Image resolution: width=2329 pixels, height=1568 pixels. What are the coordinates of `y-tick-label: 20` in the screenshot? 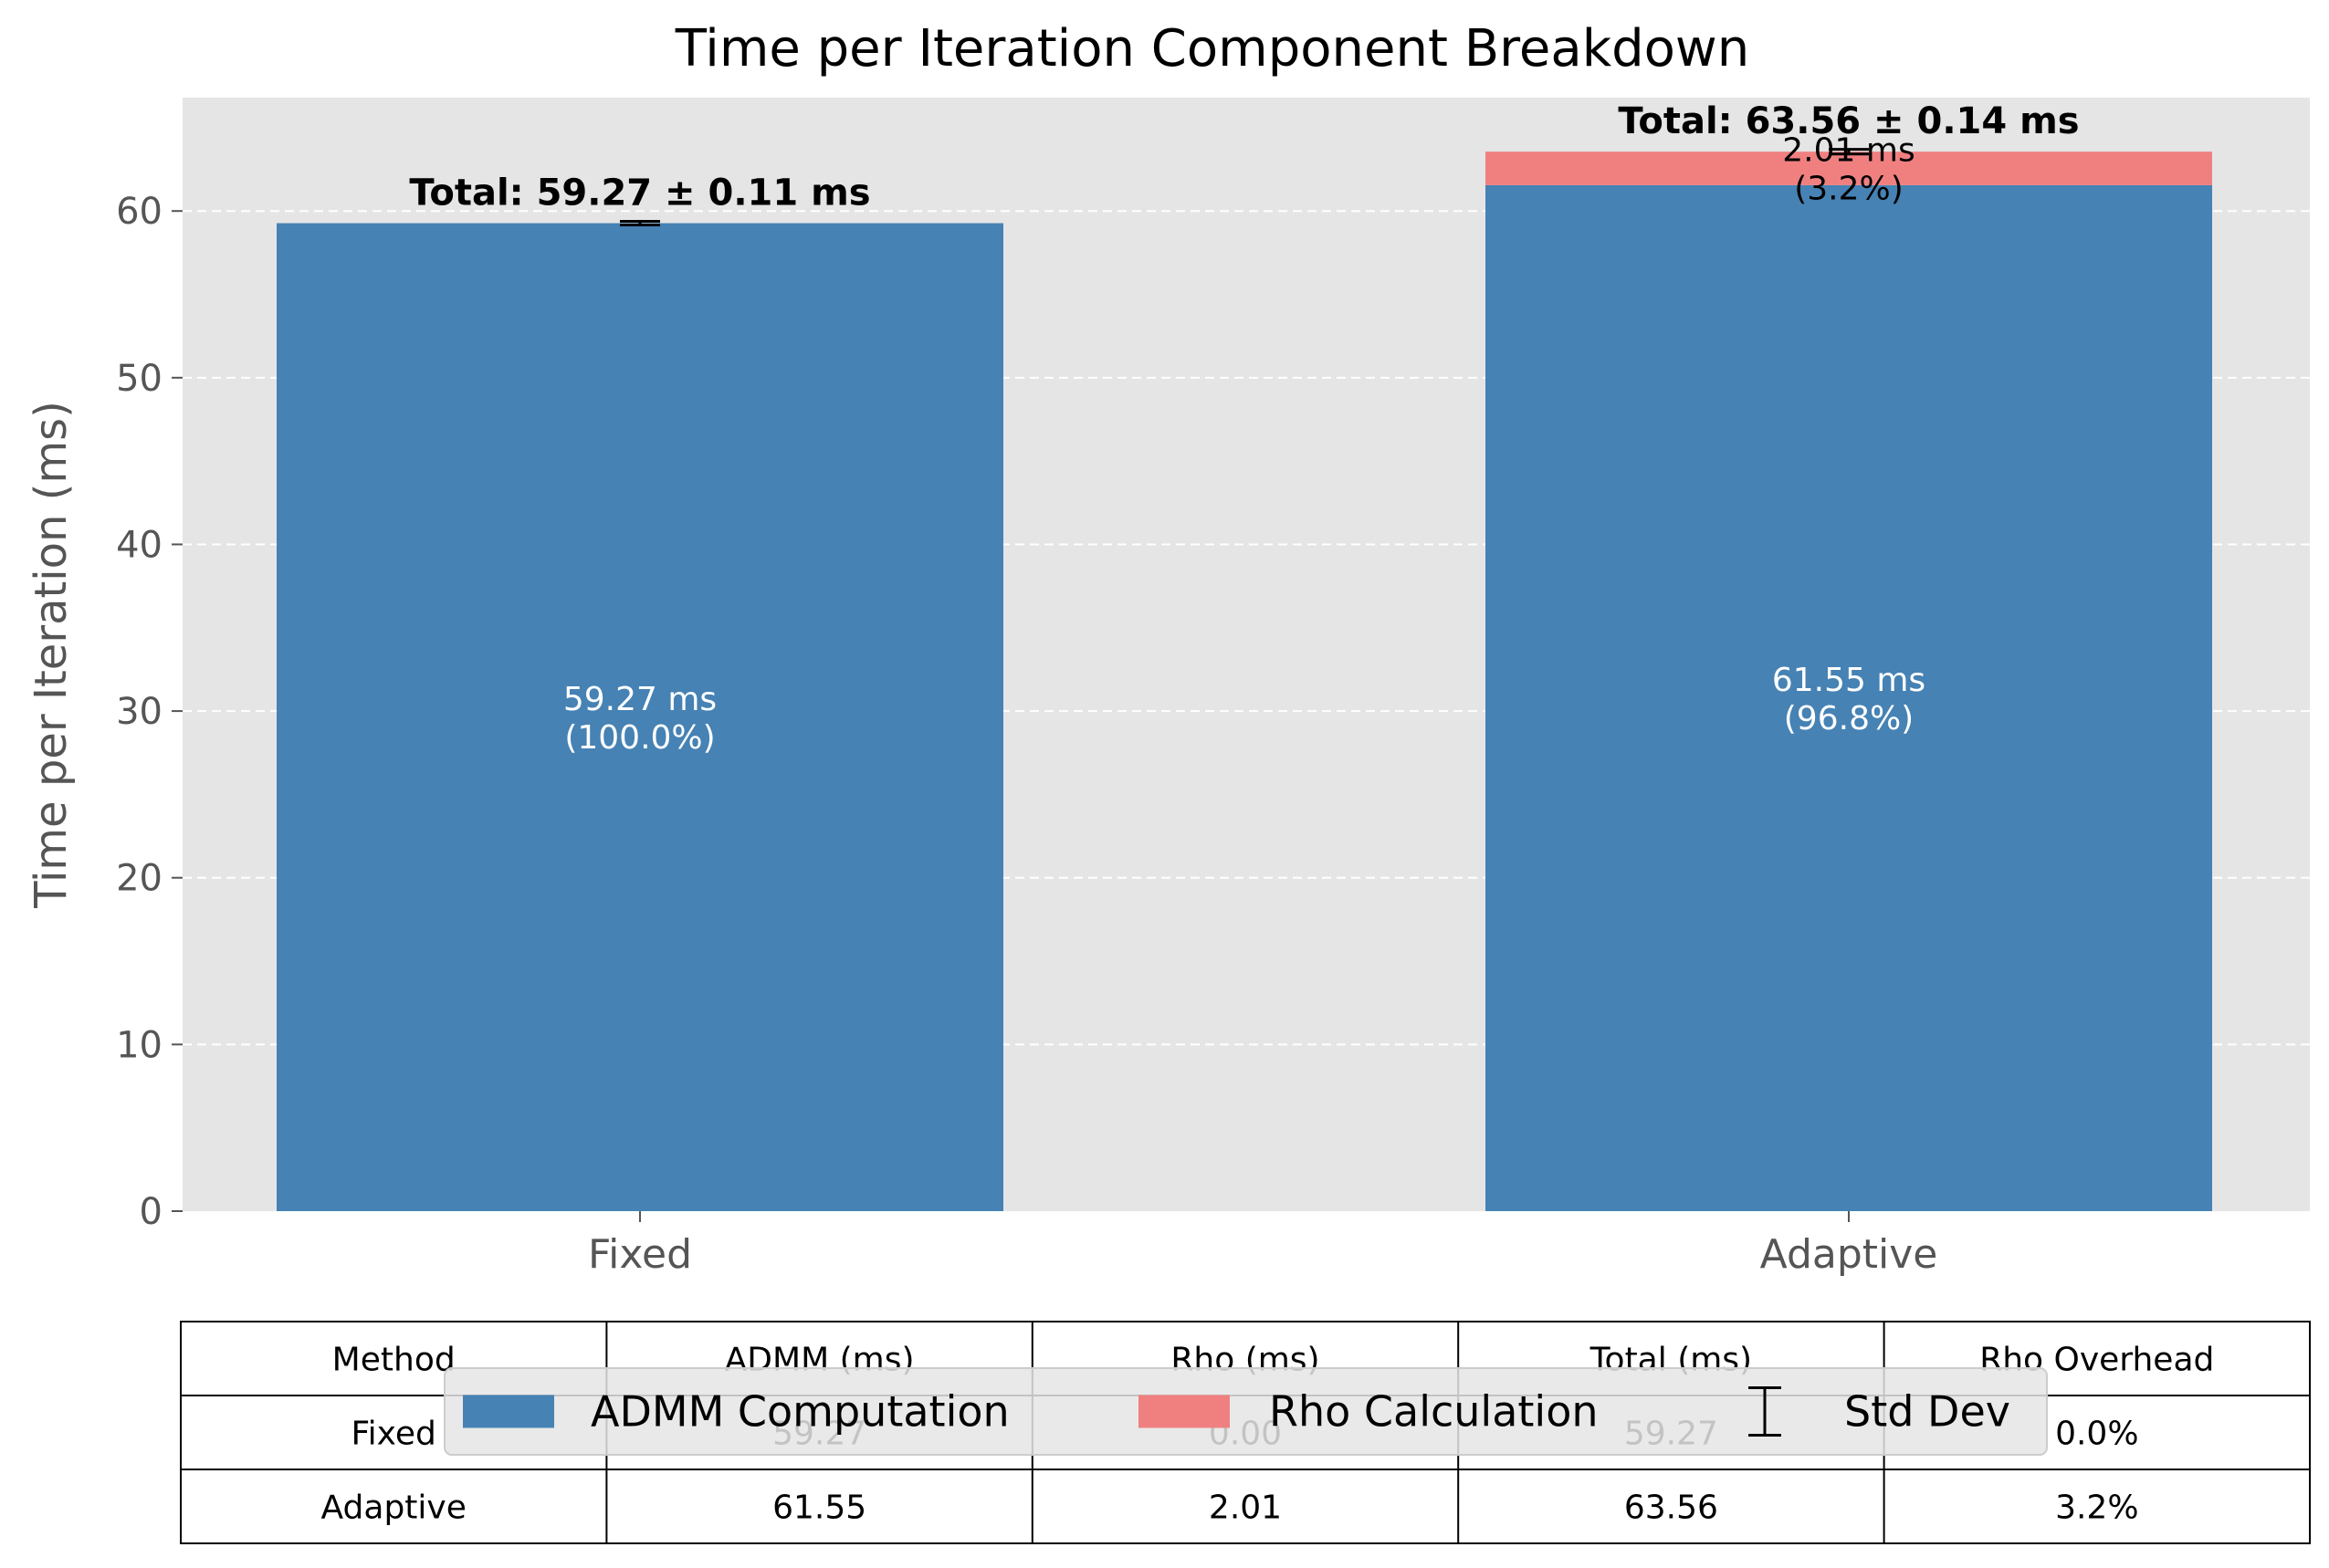 It's located at (139, 879).